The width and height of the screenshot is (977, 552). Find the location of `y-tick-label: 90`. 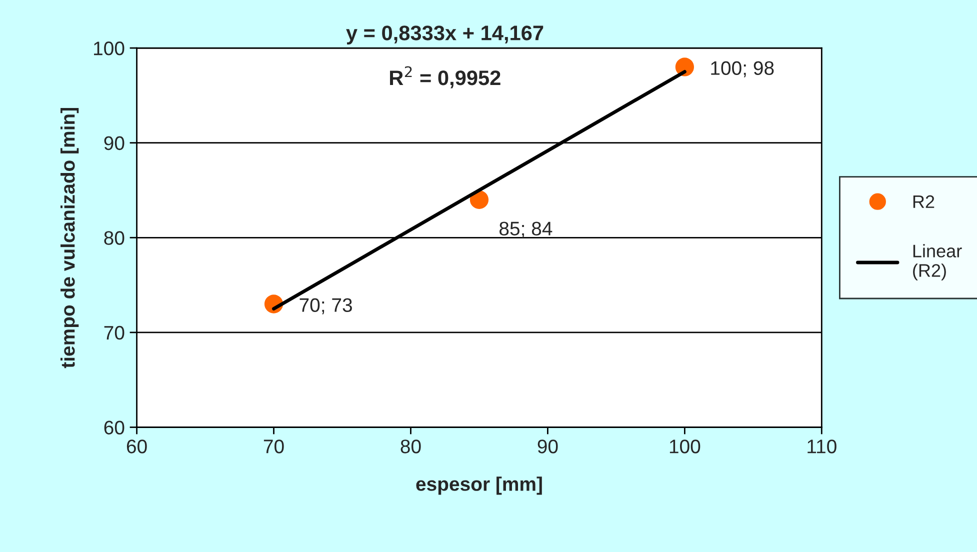

y-tick-label: 90 is located at coordinates (114, 143).